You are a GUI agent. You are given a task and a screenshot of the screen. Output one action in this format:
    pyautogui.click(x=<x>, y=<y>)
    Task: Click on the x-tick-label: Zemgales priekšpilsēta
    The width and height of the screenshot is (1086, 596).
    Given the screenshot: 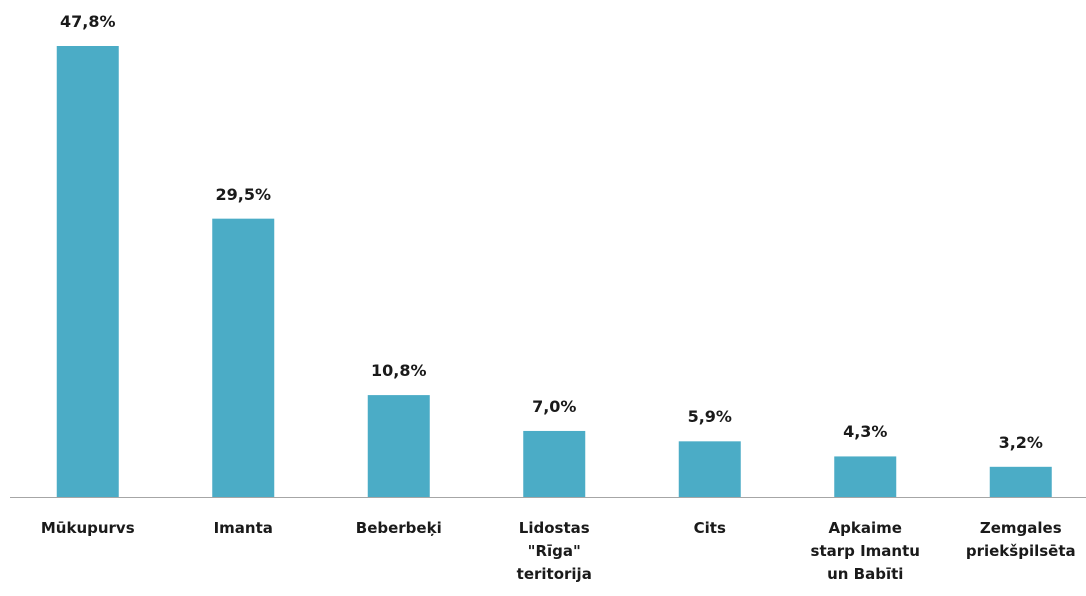 What is the action you would take?
    pyautogui.click(x=1020, y=539)
    